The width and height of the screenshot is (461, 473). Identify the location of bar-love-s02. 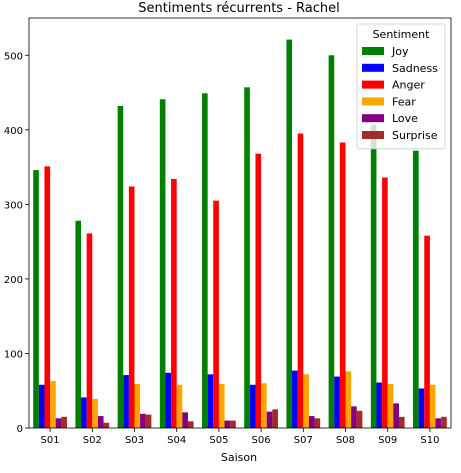
(100, 422).